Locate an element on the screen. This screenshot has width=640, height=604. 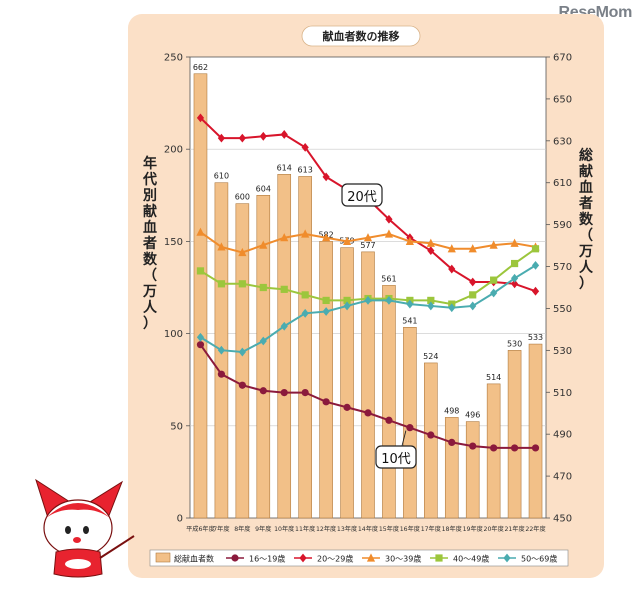
bar-value-label: 561 is located at coordinates (388, 278).